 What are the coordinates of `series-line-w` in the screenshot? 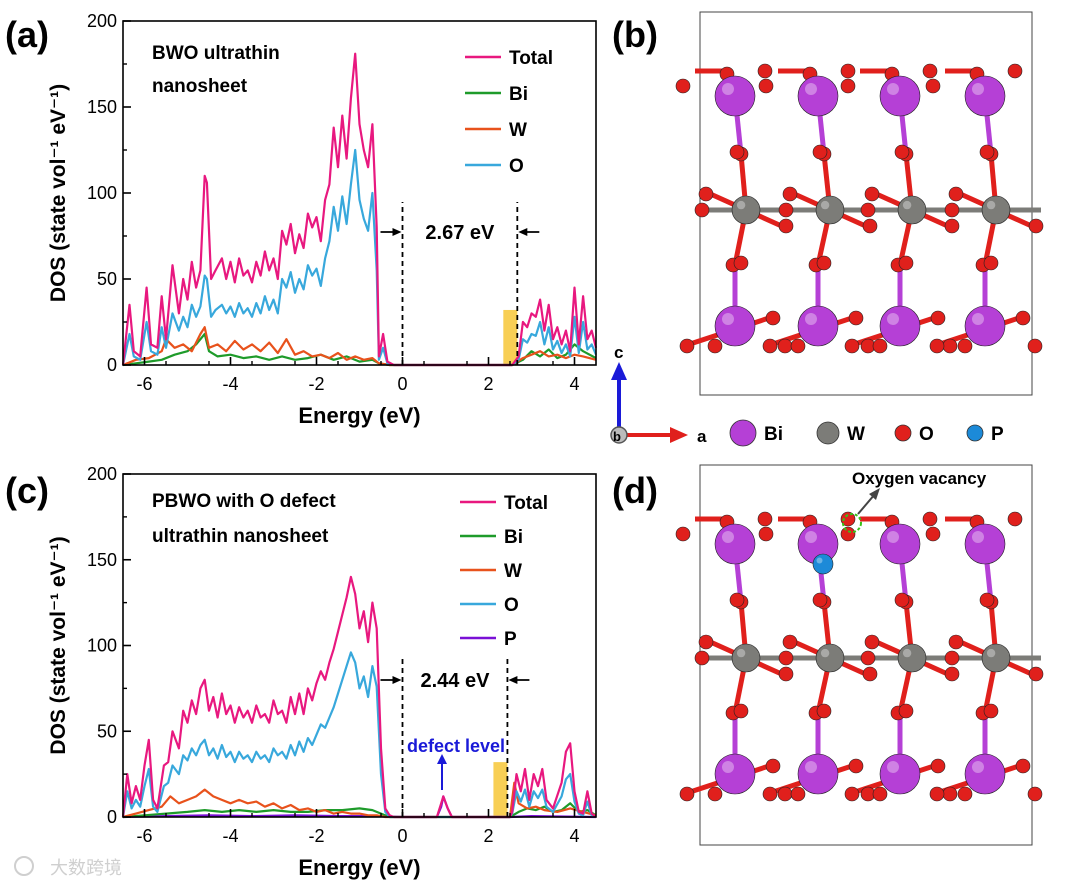 It's located at (359, 800).